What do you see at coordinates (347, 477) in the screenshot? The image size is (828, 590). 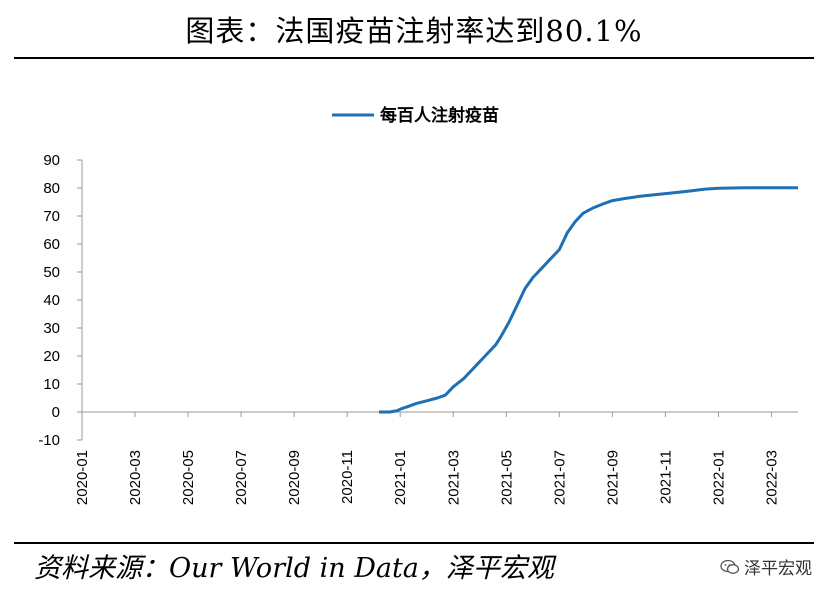 I see `x-tick-label: 2020-11` at bounding box center [347, 477].